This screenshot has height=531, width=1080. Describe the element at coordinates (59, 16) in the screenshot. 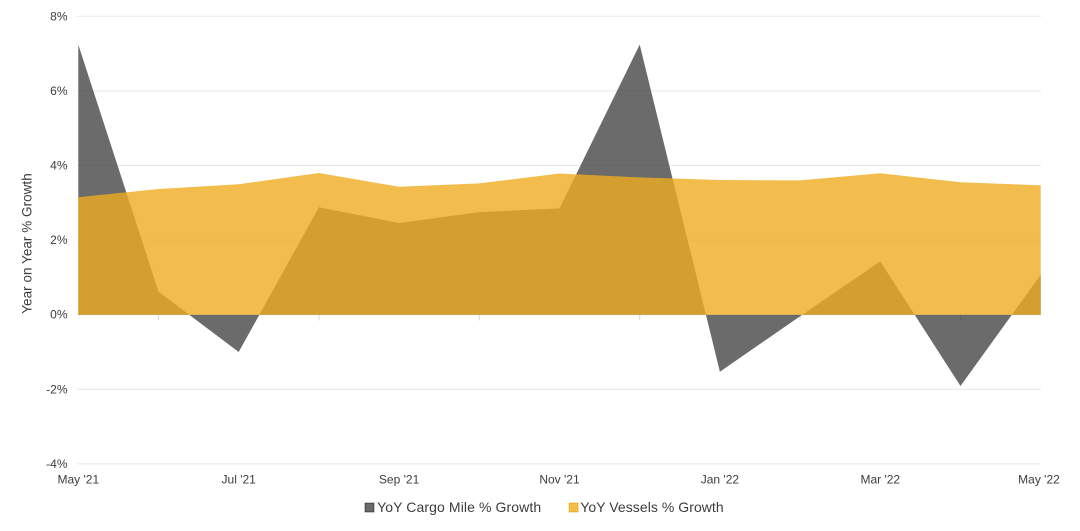

I see `svg-text: 8%` at that location.